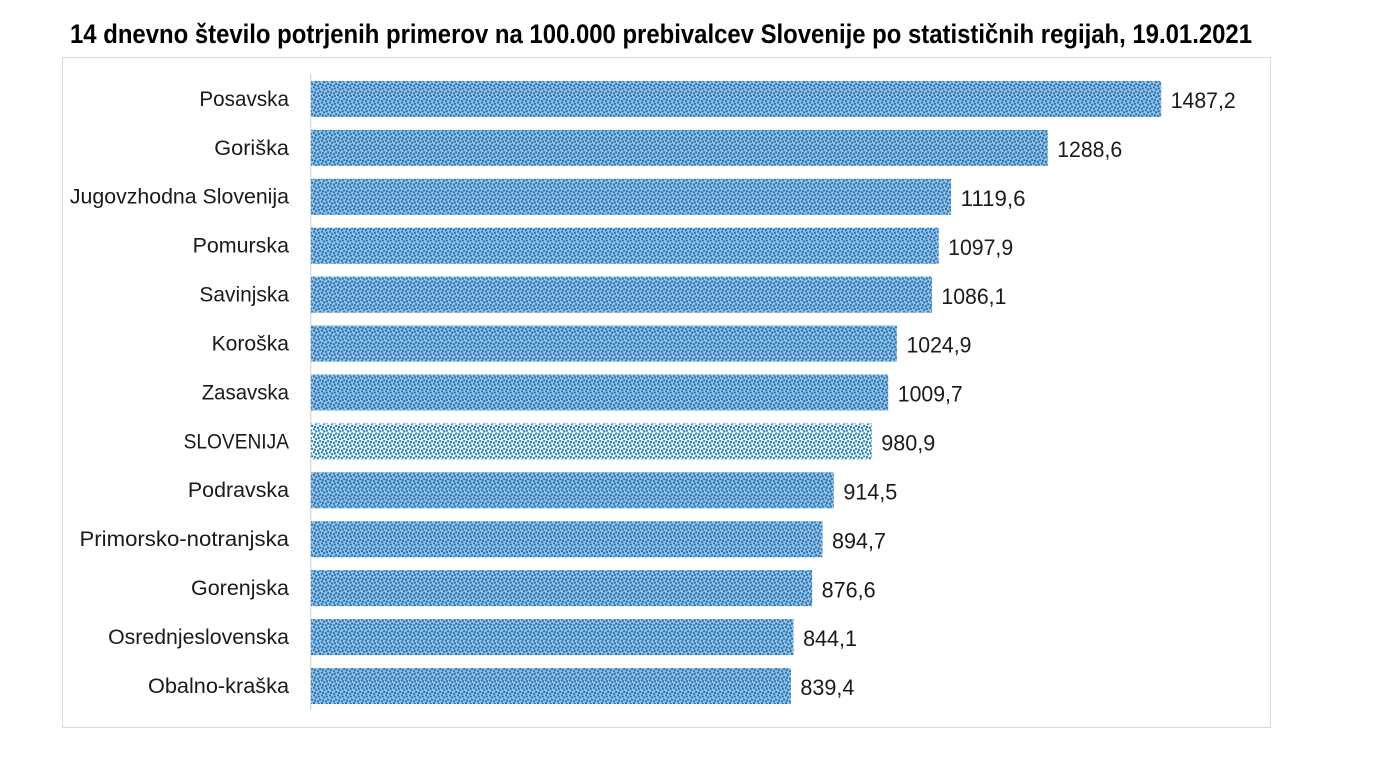 The image size is (1374, 762). What do you see at coordinates (244, 99) in the screenshot?
I see `svg-text: Posavska` at bounding box center [244, 99].